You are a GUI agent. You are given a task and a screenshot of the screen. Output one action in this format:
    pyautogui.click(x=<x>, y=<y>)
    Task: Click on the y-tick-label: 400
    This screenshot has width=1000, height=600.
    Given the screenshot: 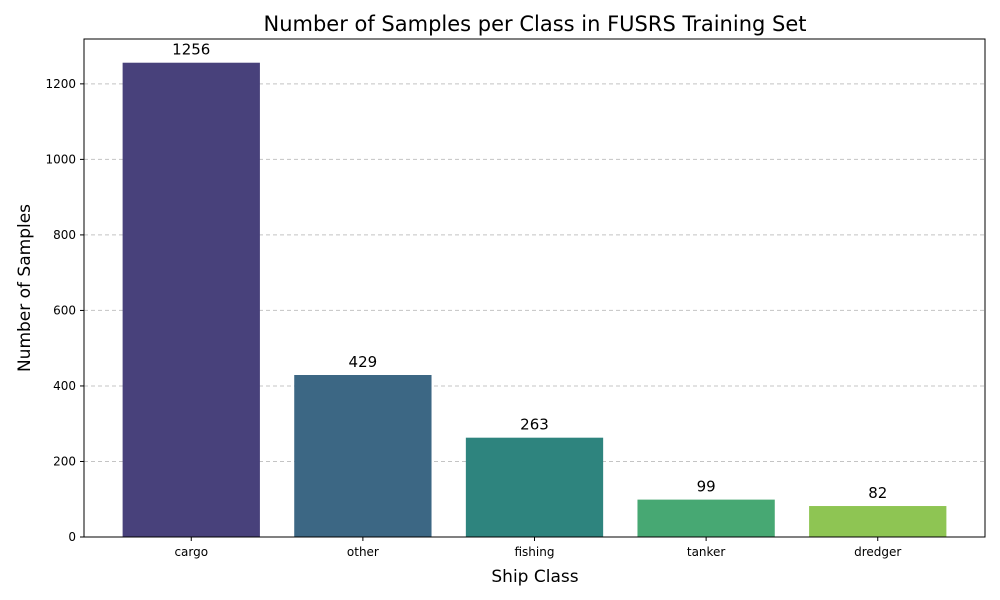 What is the action you would take?
    pyautogui.click(x=64, y=386)
    